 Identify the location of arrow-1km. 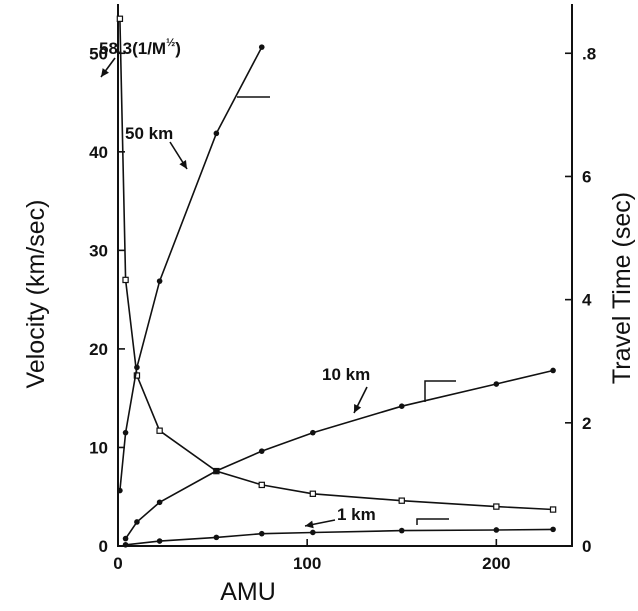
(320, 524).